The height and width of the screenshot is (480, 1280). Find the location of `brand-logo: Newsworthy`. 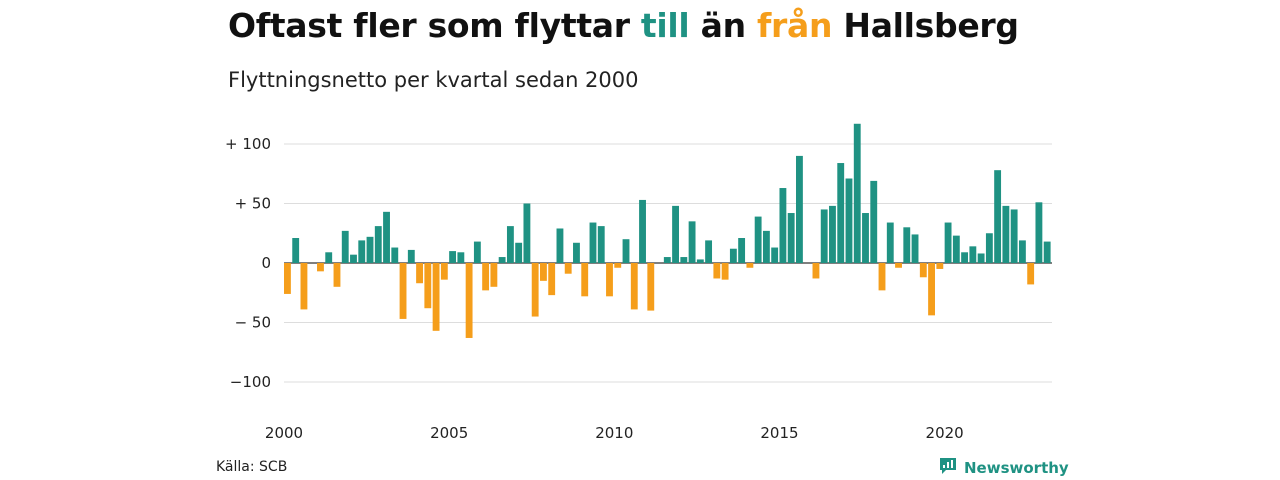

brand-logo: Newsworthy is located at coordinates (1003, 468).